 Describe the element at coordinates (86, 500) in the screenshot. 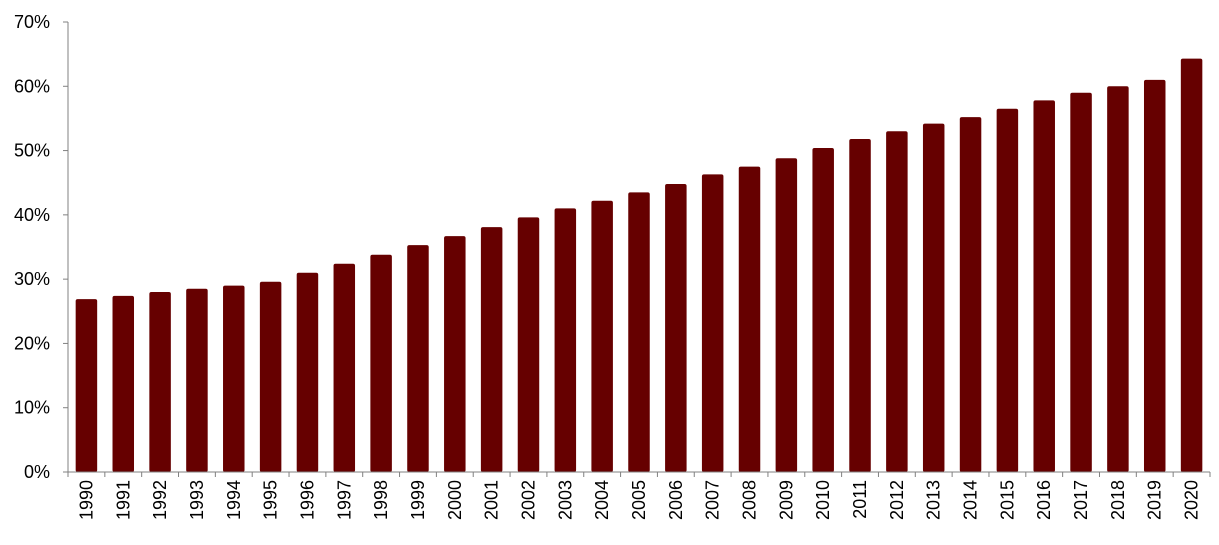

I see `x-tick-label: 1990` at that location.